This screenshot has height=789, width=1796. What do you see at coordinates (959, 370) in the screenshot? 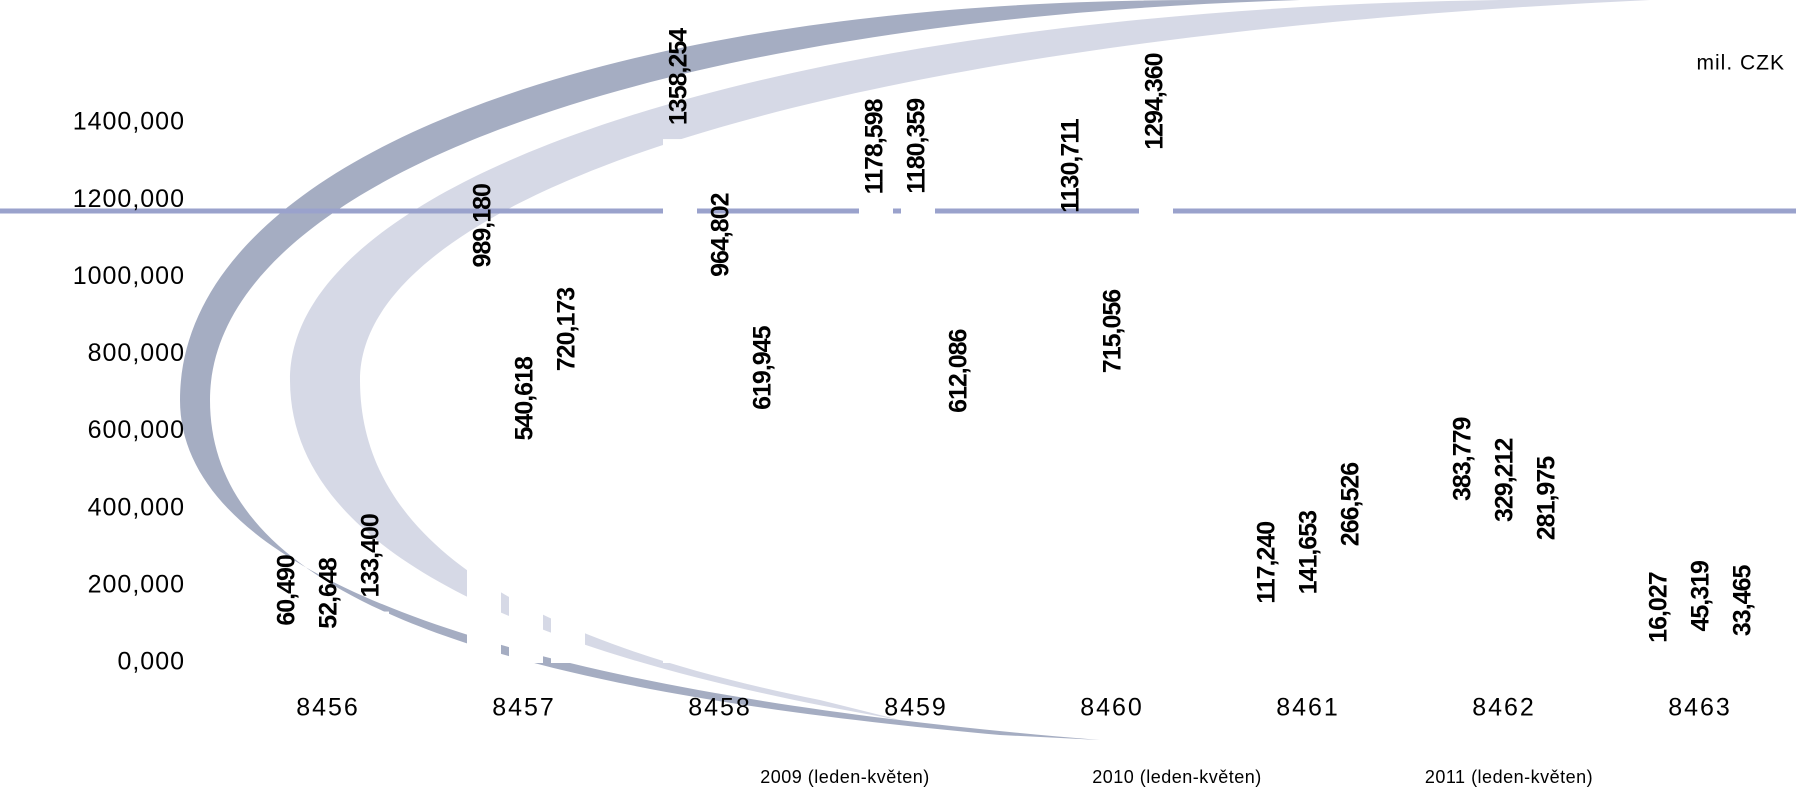
I see `value-label: 612,086` at bounding box center [959, 370].